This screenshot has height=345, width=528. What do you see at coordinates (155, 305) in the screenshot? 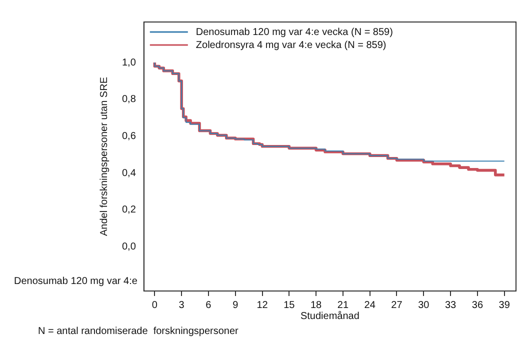
I see `x-tick-label: 0` at bounding box center [155, 305].